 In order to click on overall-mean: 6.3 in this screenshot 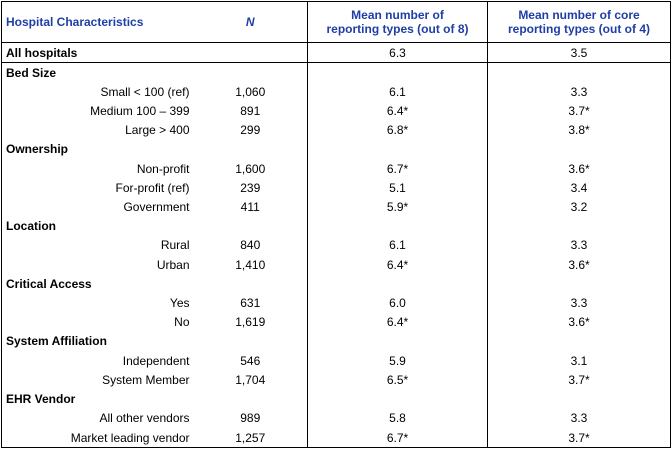, I will do `click(397, 52)`.